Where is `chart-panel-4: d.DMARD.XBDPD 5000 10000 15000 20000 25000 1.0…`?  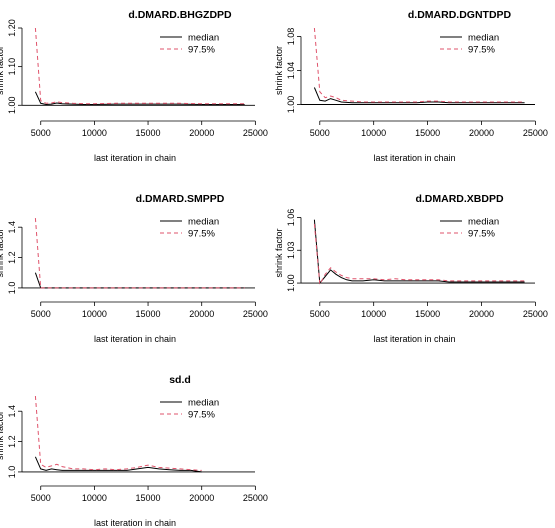 chart-panel-4: d.DMARD.XBDPD 5000 10000 15000 20000 25000 1.0… is located at coordinates (411, 268).